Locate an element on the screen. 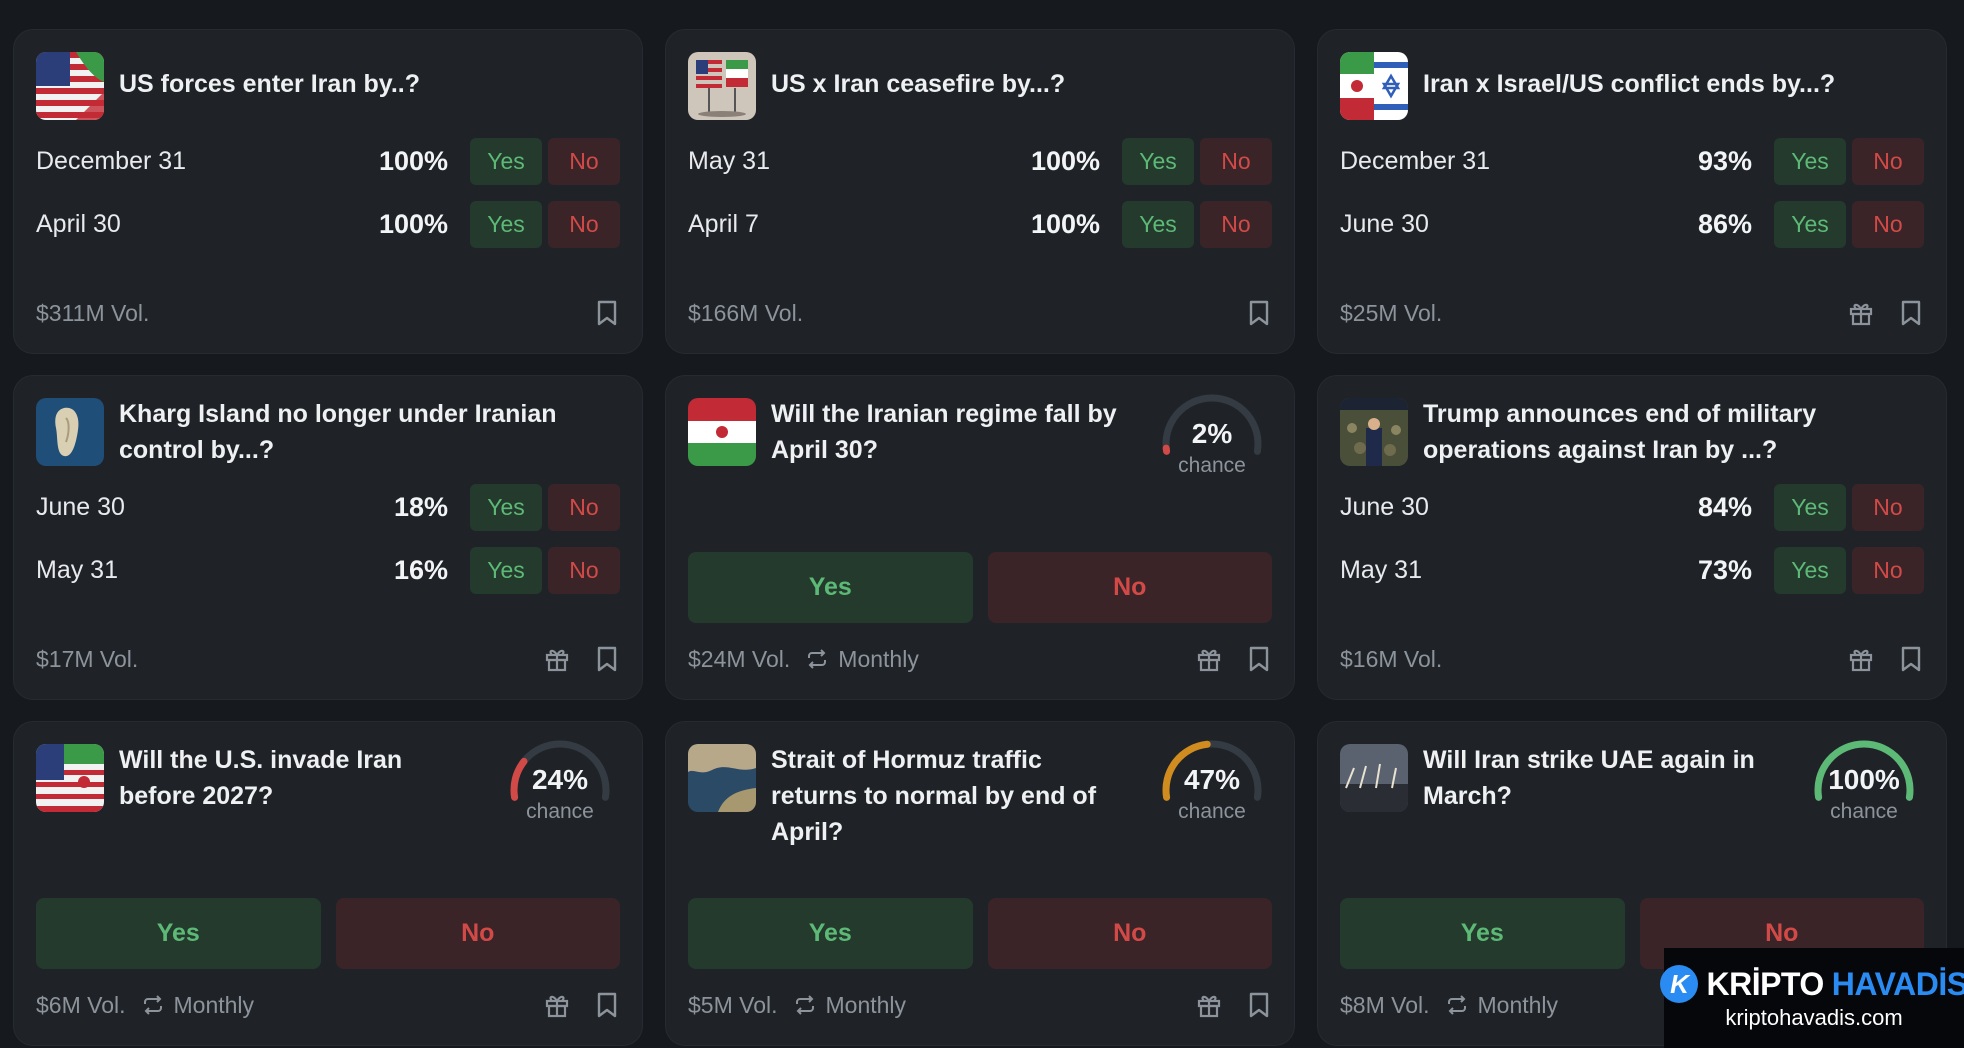  outcome-row: May 31 73% Yes No is located at coordinates (1632, 570).